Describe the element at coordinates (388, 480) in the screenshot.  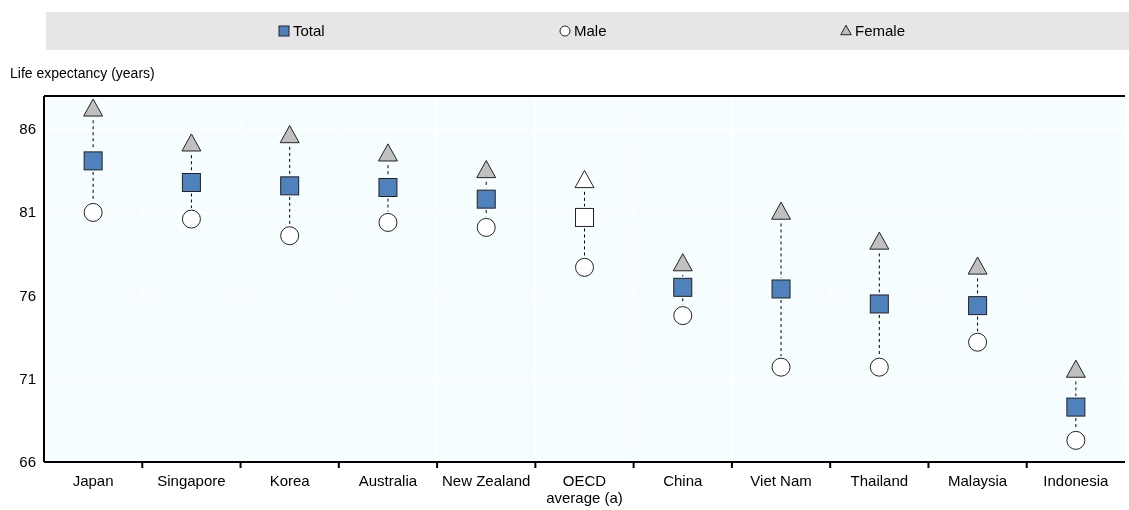
I see `x-tick-label: Australia` at that location.